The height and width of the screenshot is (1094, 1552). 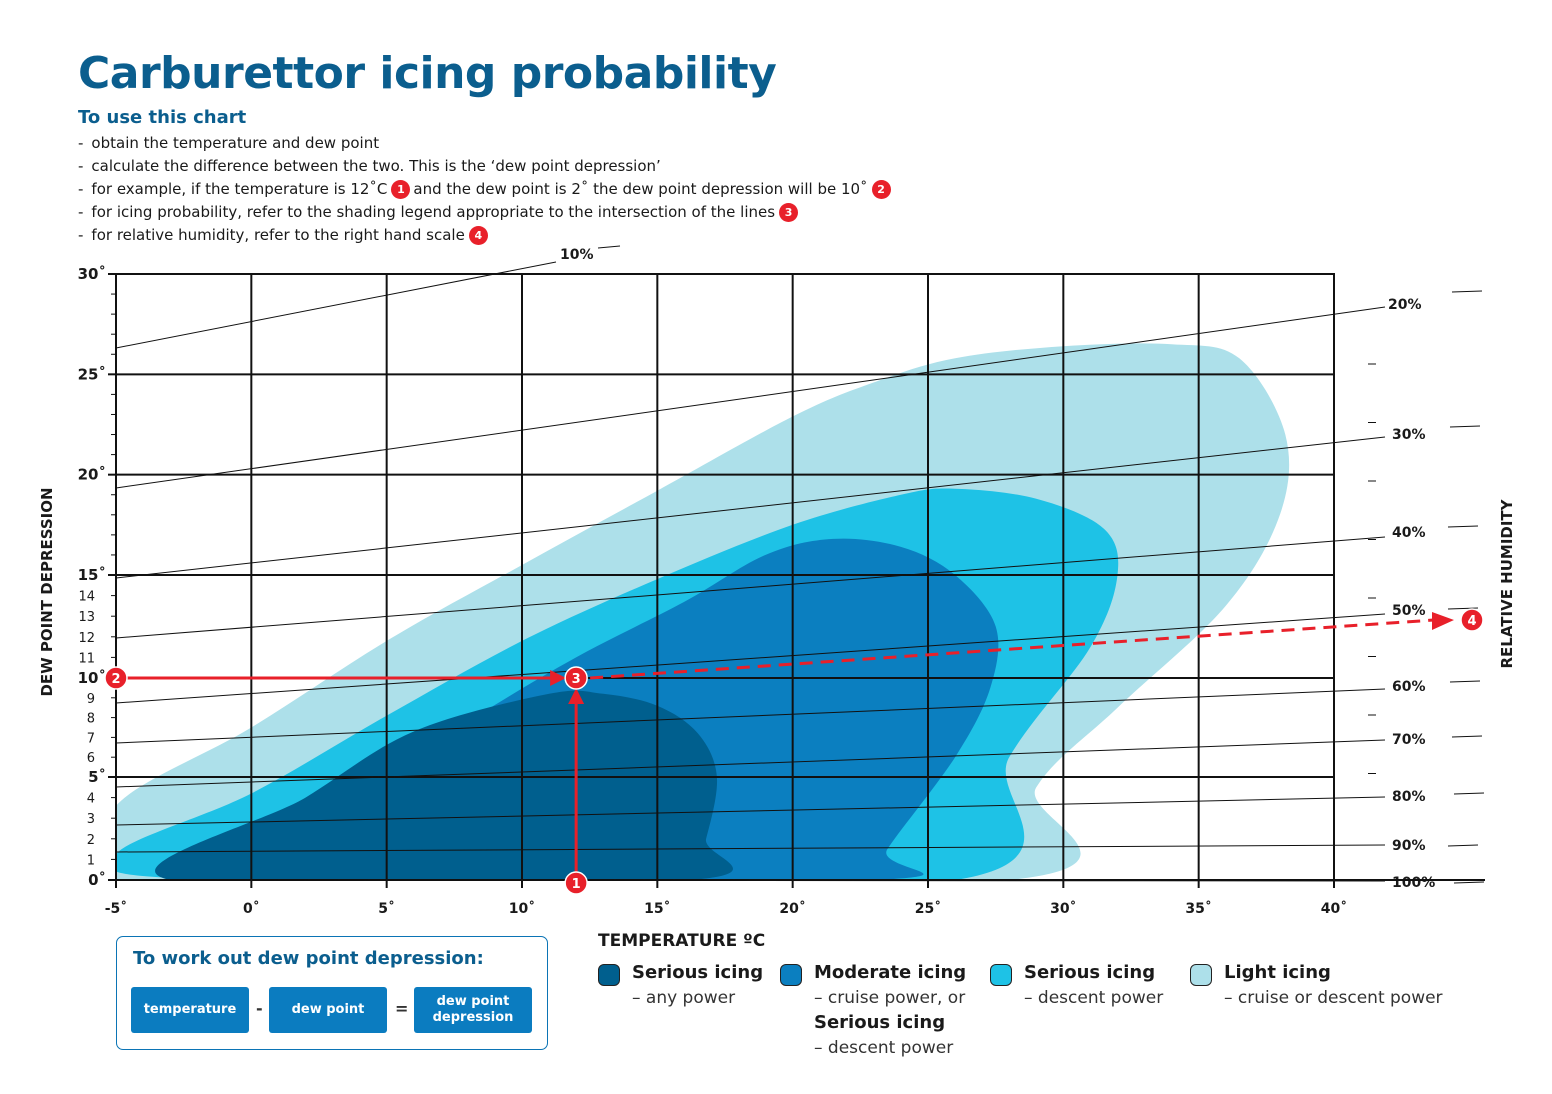 I want to click on y-minor-tick-label: 2, so click(x=91, y=840).